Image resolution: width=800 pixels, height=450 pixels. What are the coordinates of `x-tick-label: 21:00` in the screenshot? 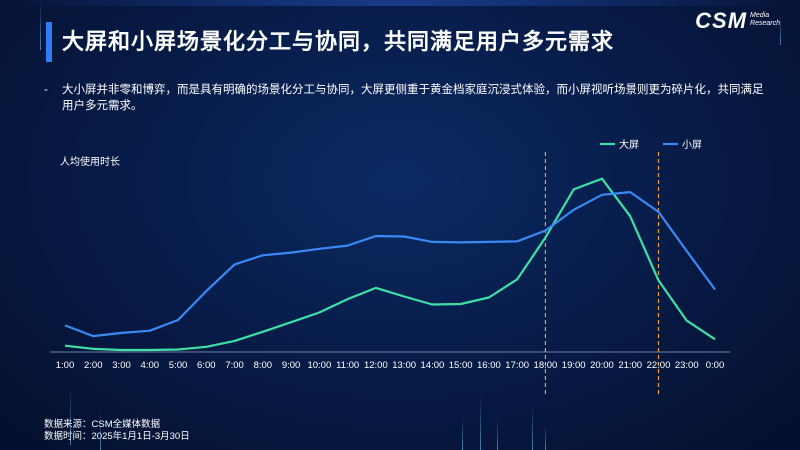 It's located at (630, 365).